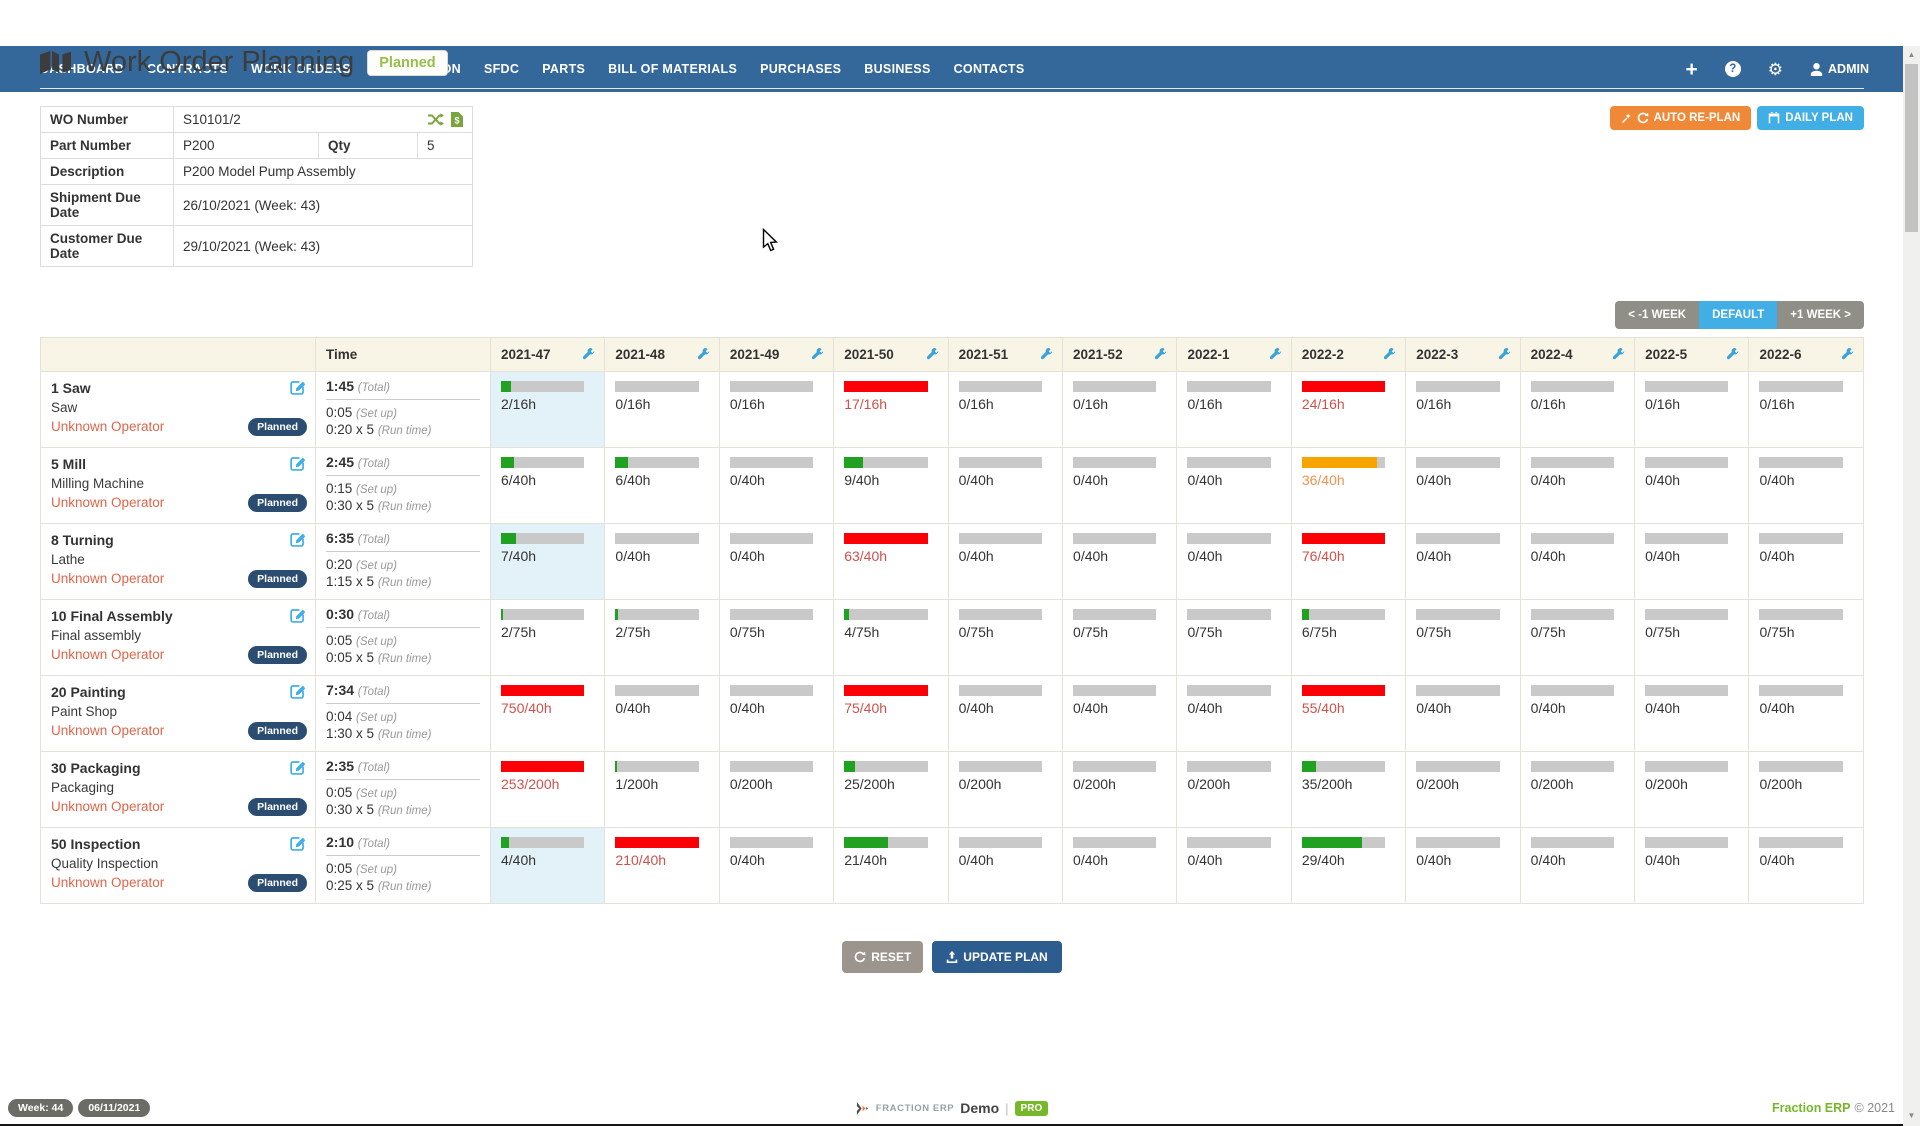 Image resolution: width=1920 pixels, height=1126 pixels. Describe the element at coordinates (1680, 118) in the screenshot. I see `auto-replan-button: AUTO RE-PLAN` at that location.